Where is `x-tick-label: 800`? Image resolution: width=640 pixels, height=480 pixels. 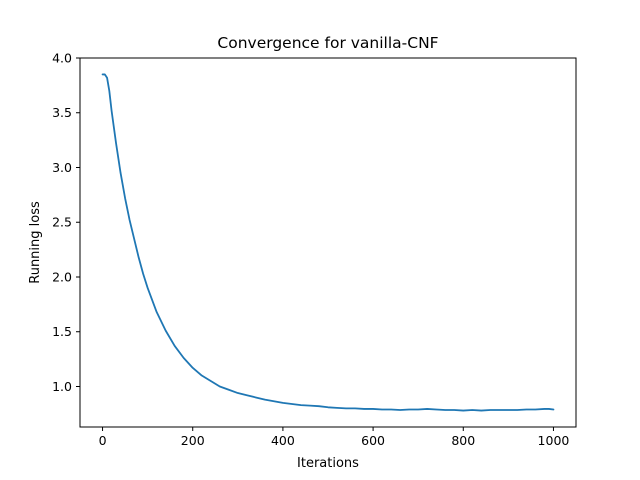
x-tick-label: 800 is located at coordinates (463, 440).